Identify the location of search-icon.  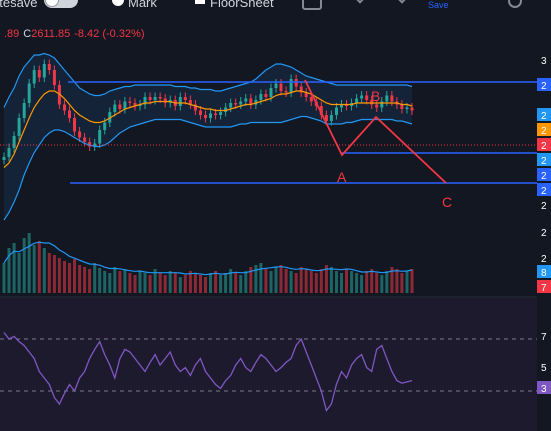
(515, 4).